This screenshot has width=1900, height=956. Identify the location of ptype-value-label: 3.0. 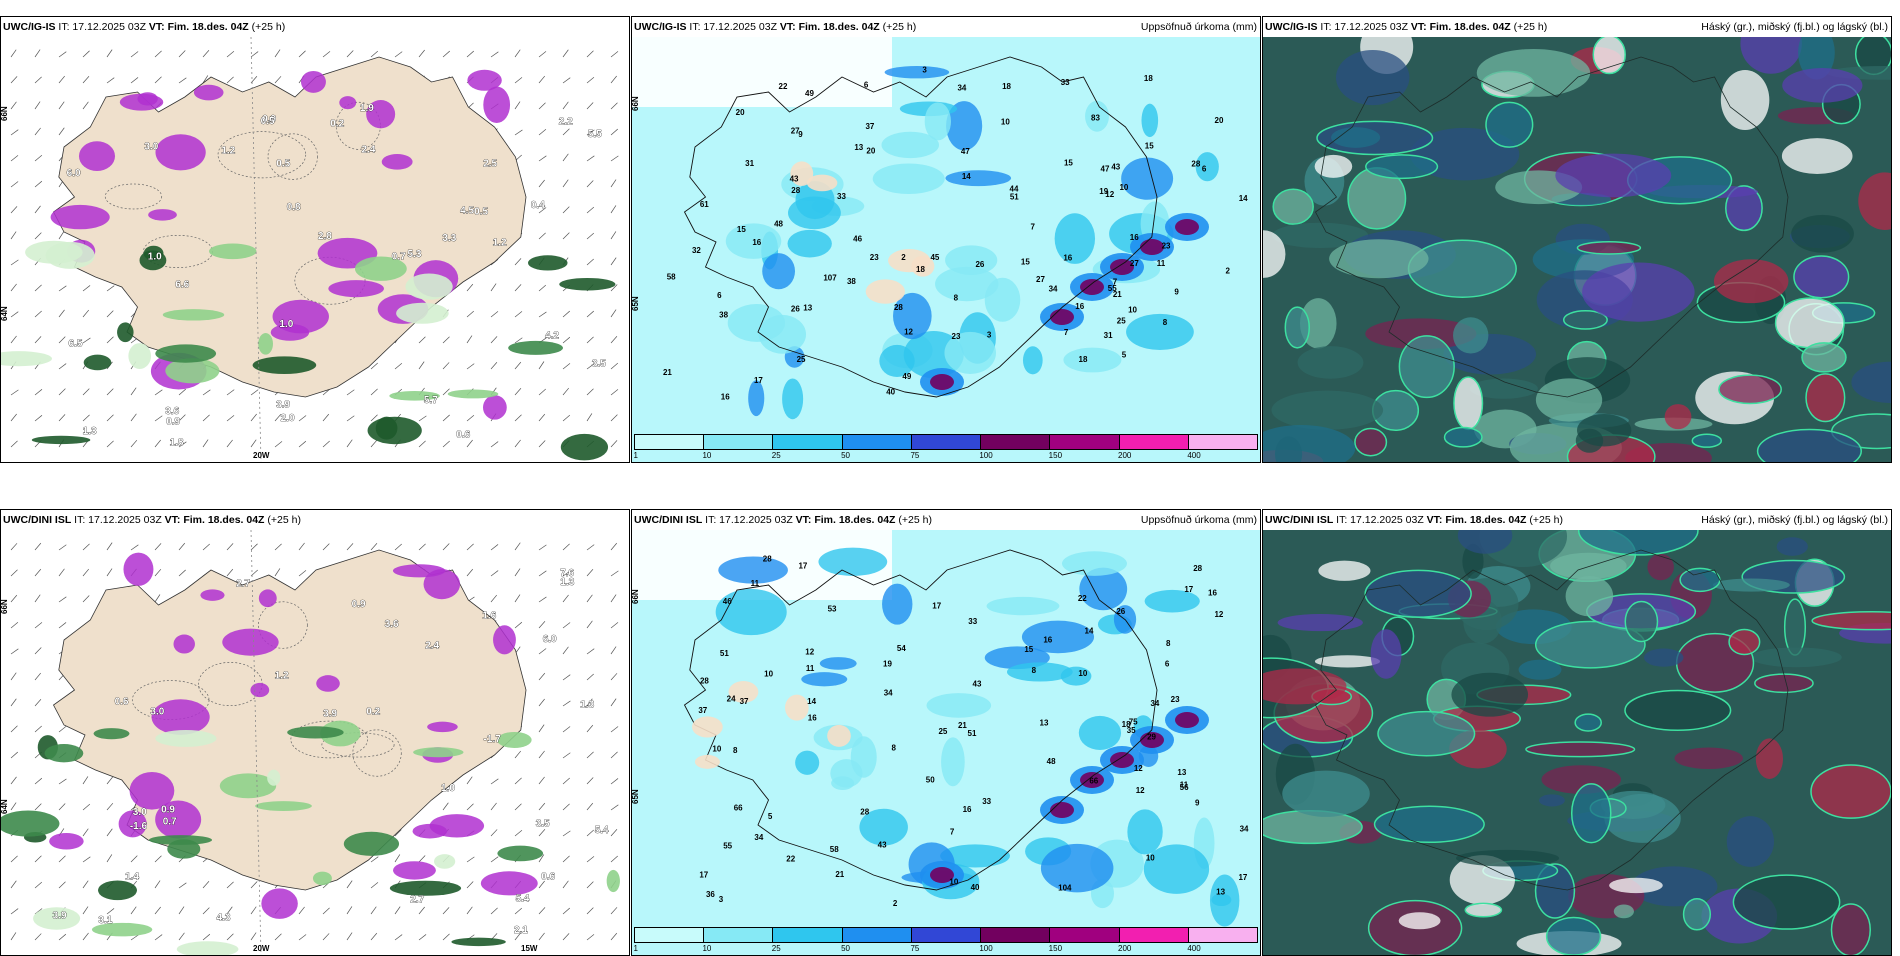
(151, 147).